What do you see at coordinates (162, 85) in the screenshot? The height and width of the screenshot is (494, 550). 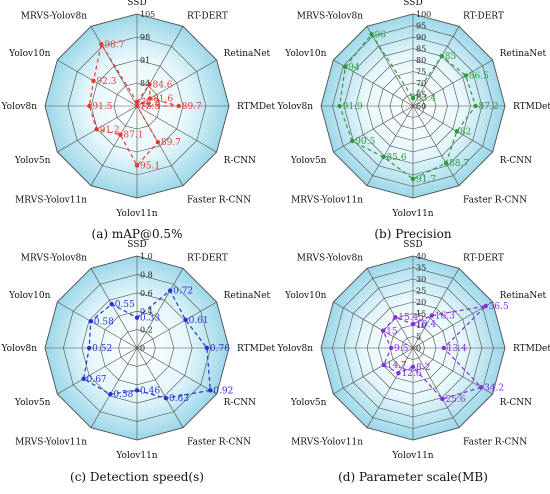 I see `data-label: 84.6` at bounding box center [162, 85].